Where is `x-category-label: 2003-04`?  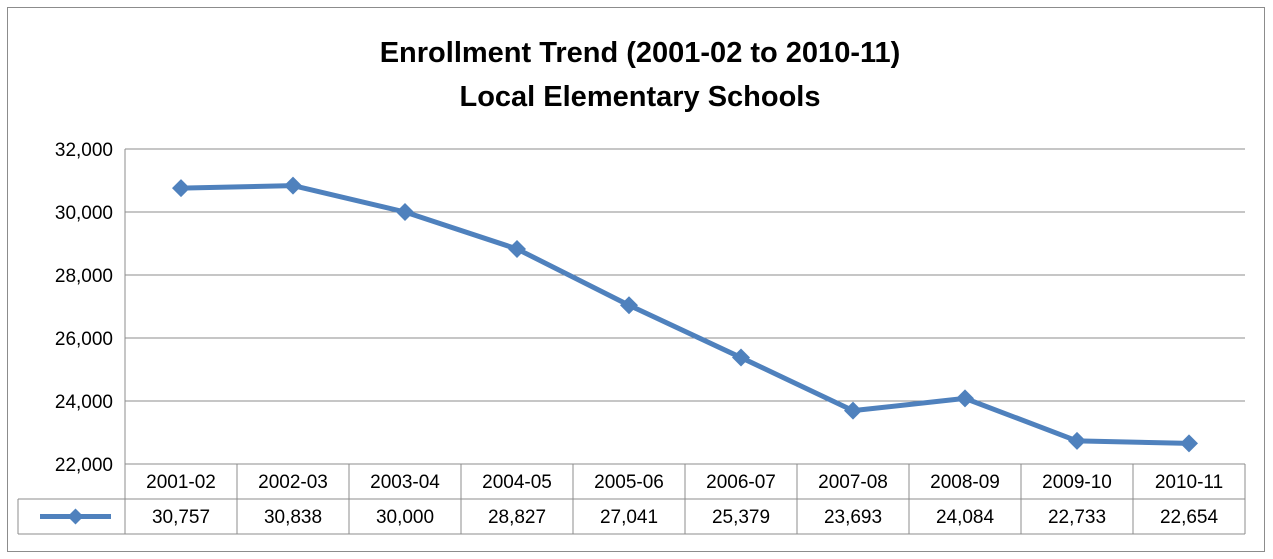 x-category-label: 2003-04 is located at coordinates (405, 482).